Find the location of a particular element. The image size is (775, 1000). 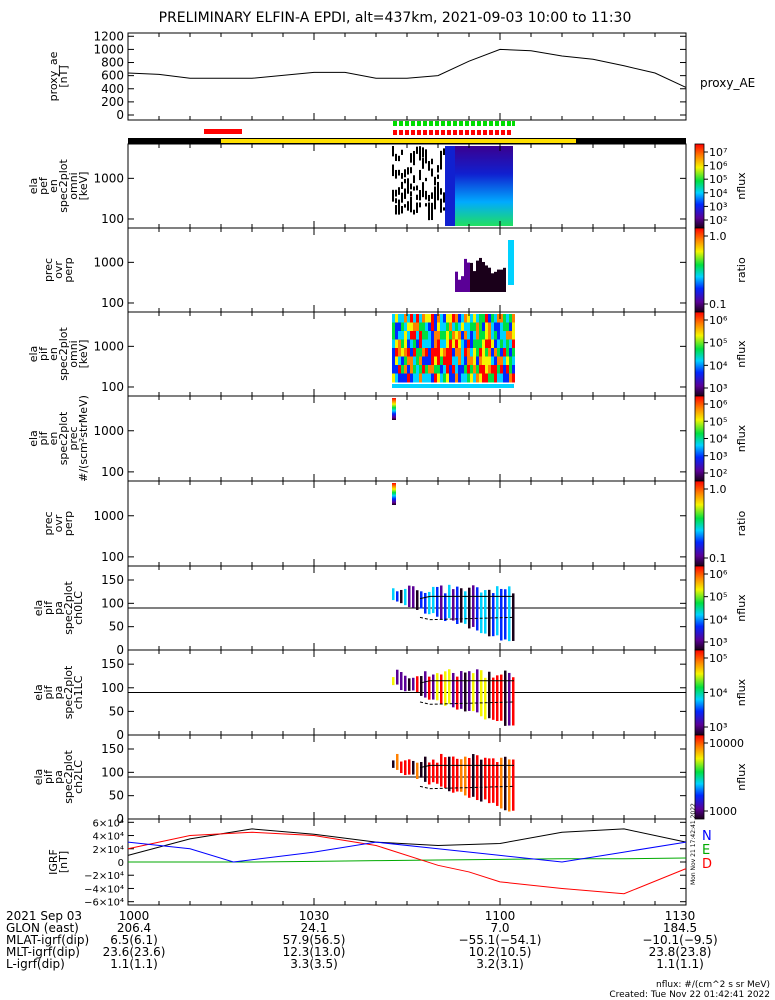

igrf-panel: −6×10⁴ −4×10⁴ −2×10⁴ 0 2×10⁴ 4×10⁴ 6×10⁴ NED is located at coordinates (398, 863).